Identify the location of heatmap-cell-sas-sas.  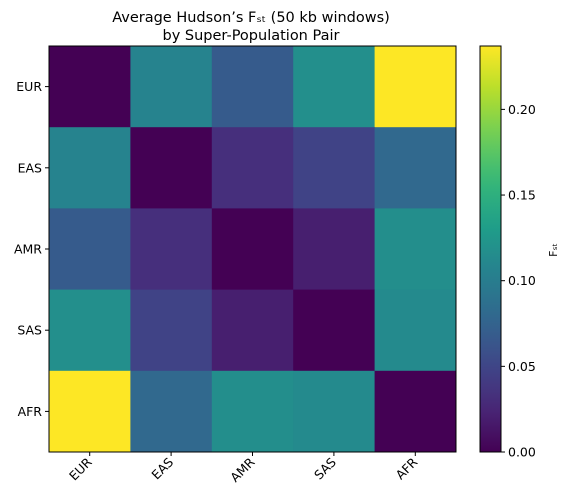
(334, 330).